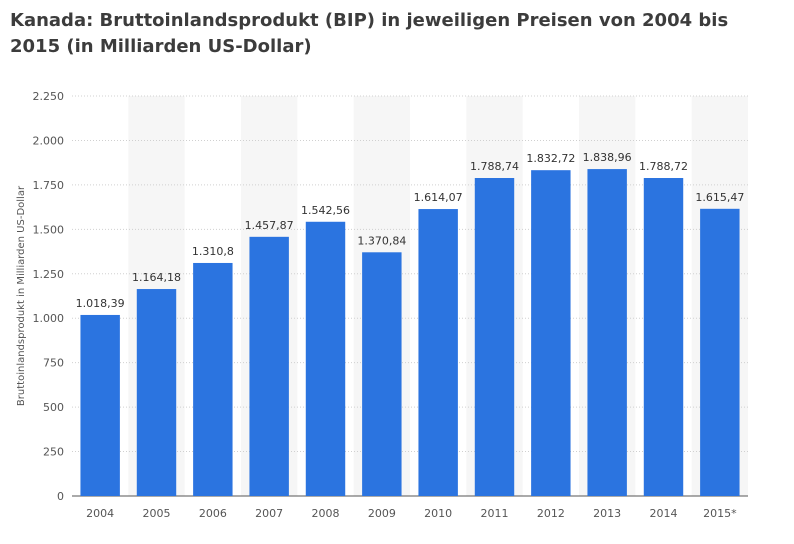 The height and width of the screenshot is (544, 794). I want to click on y-tick-label: 0, so click(60, 496).